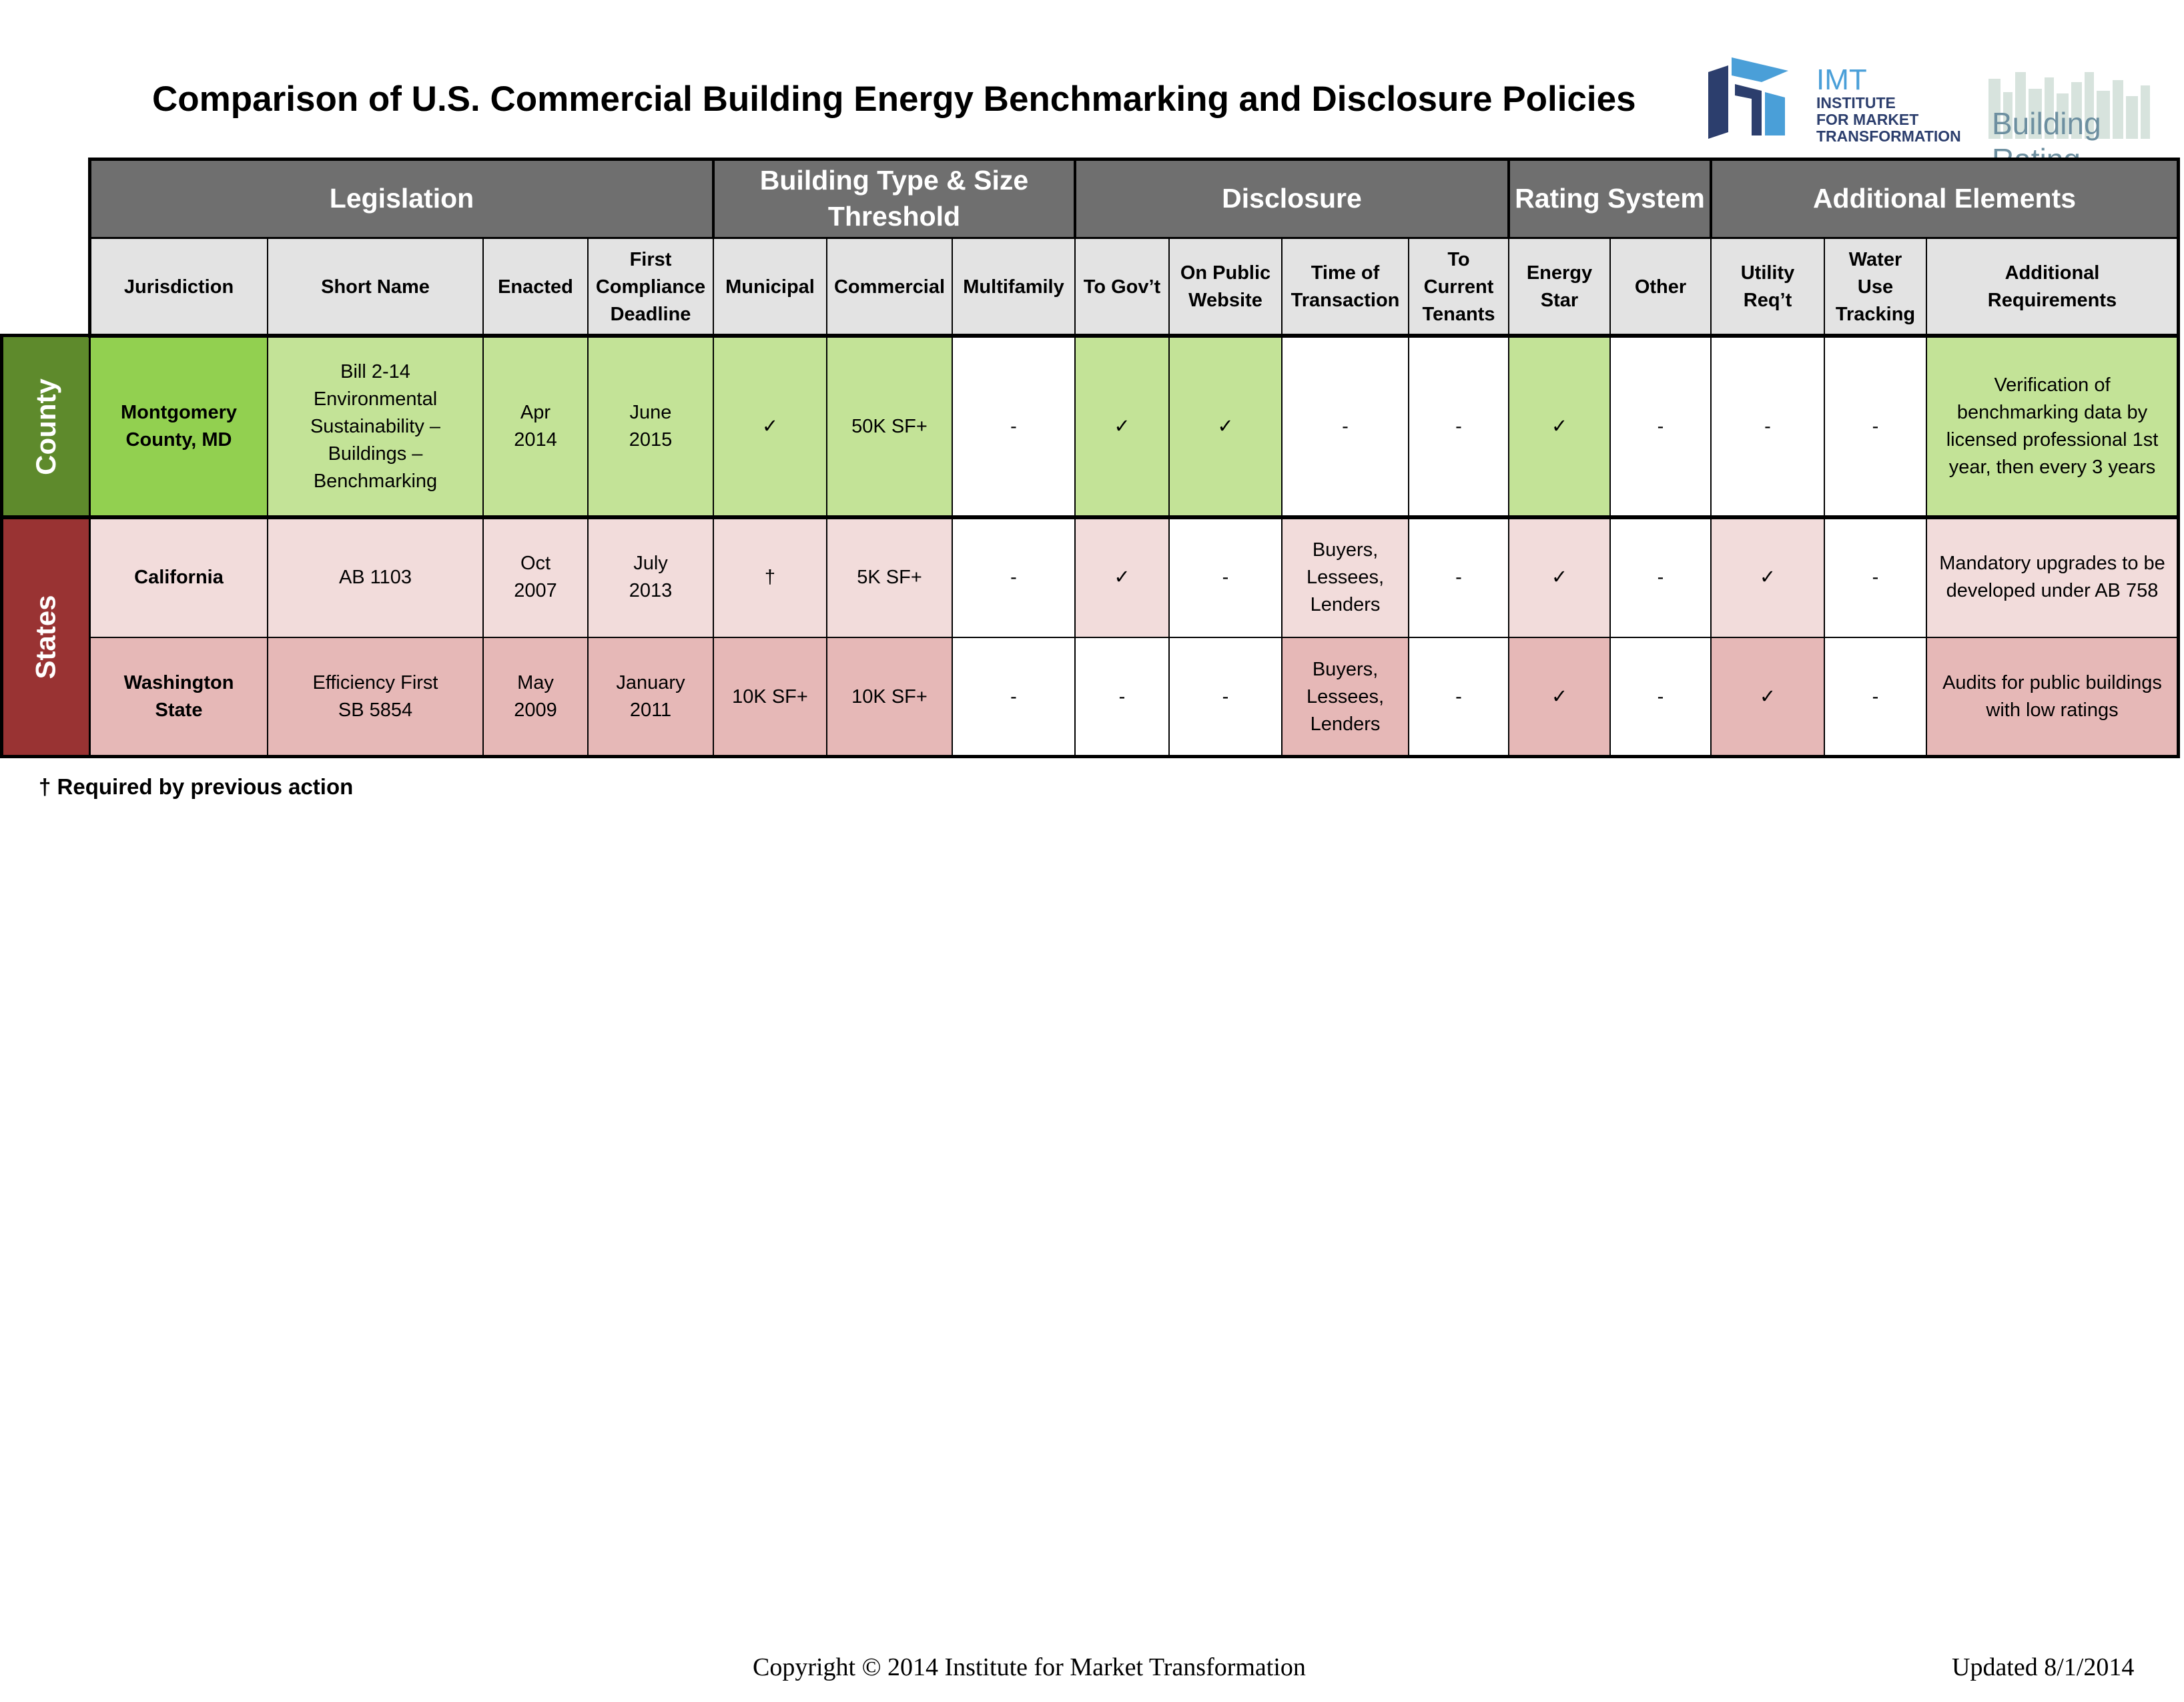  What do you see at coordinates (894, 198) in the screenshot?
I see `group-building-type: Building Type & Size Threshold` at bounding box center [894, 198].